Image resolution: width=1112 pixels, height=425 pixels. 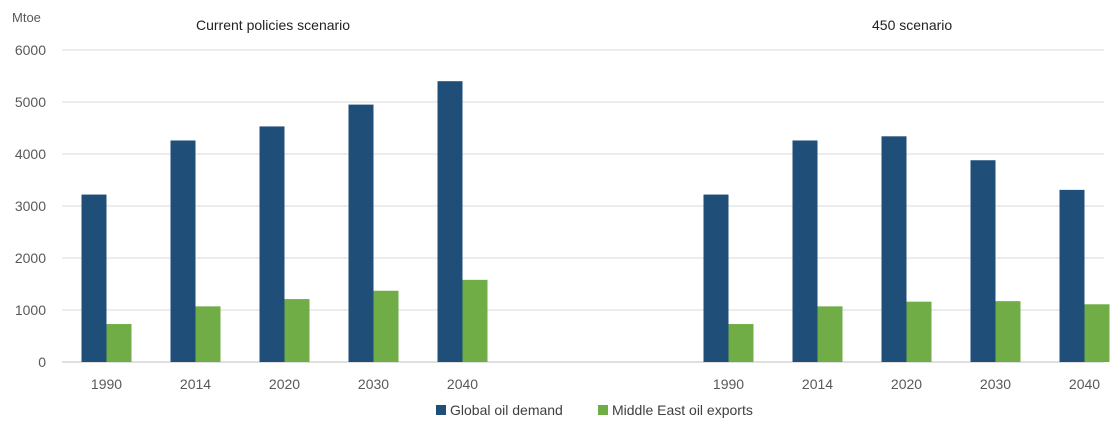 I want to click on legend-swatch-global-oil-demand, so click(x=441, y=410).